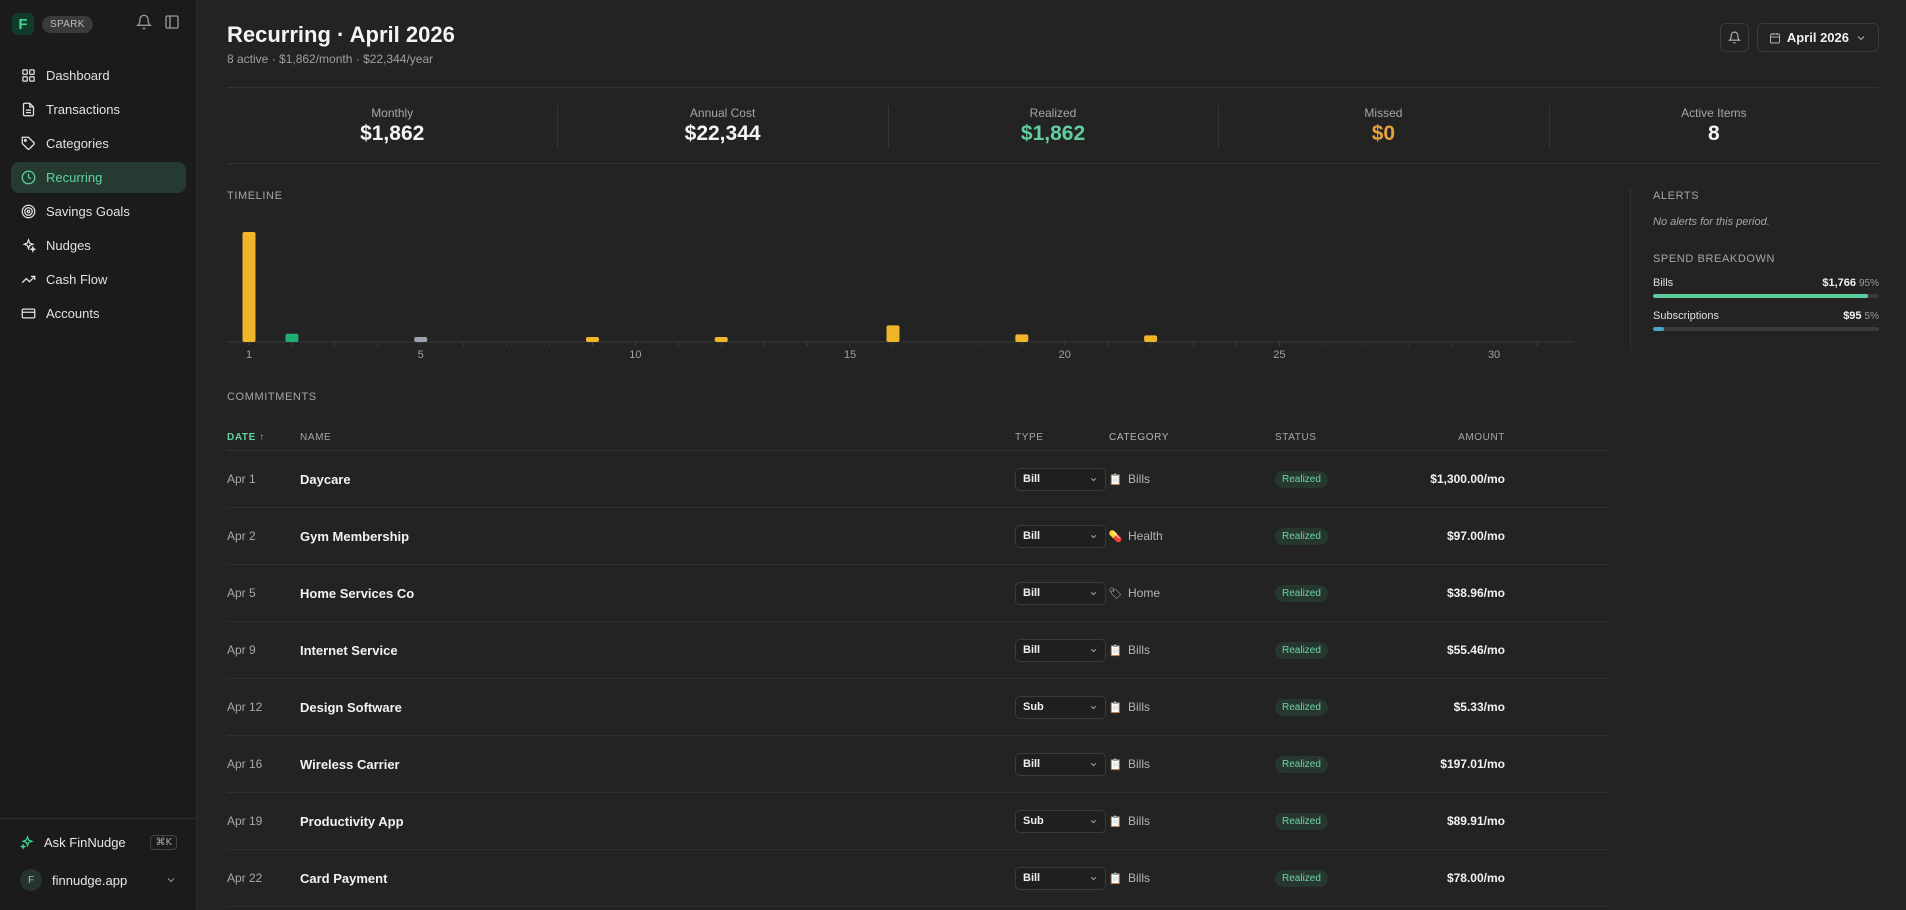  I want to click on column-header-amount: AMOUNT, so click(1481, 437).